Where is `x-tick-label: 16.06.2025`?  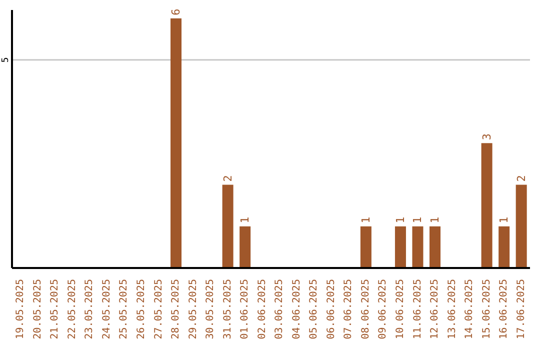 x-tick-label: 16.06.2025 is located at coordinates (504, 309).